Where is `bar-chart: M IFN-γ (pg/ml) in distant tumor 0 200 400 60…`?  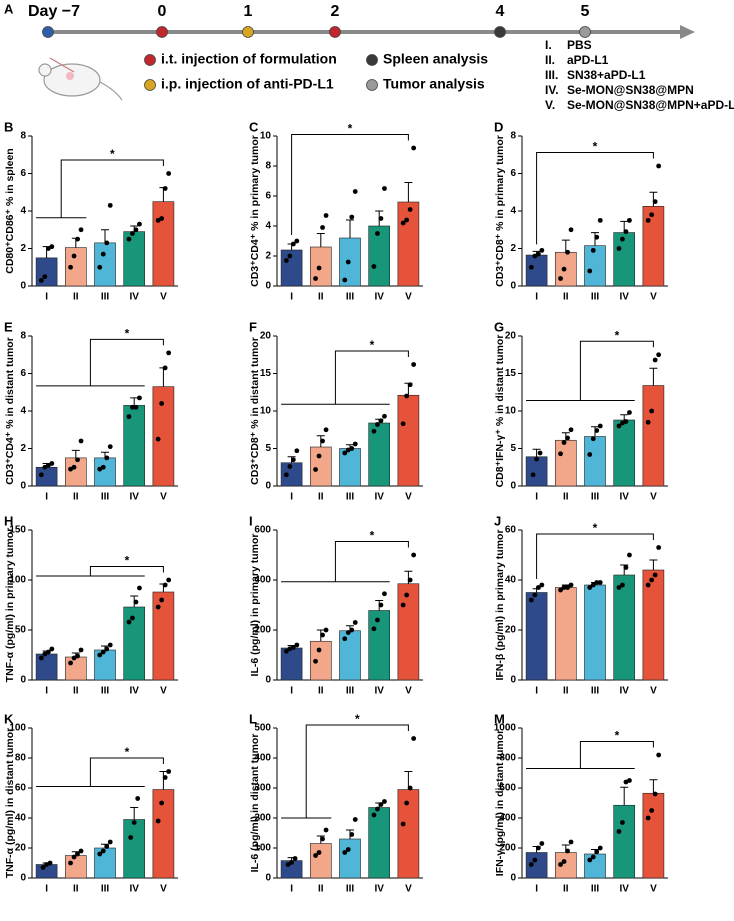
bar-chart: M IFN-γ (pg/ml) in distant tumor 0 200 400 60… is located at coordinates (581, 803).